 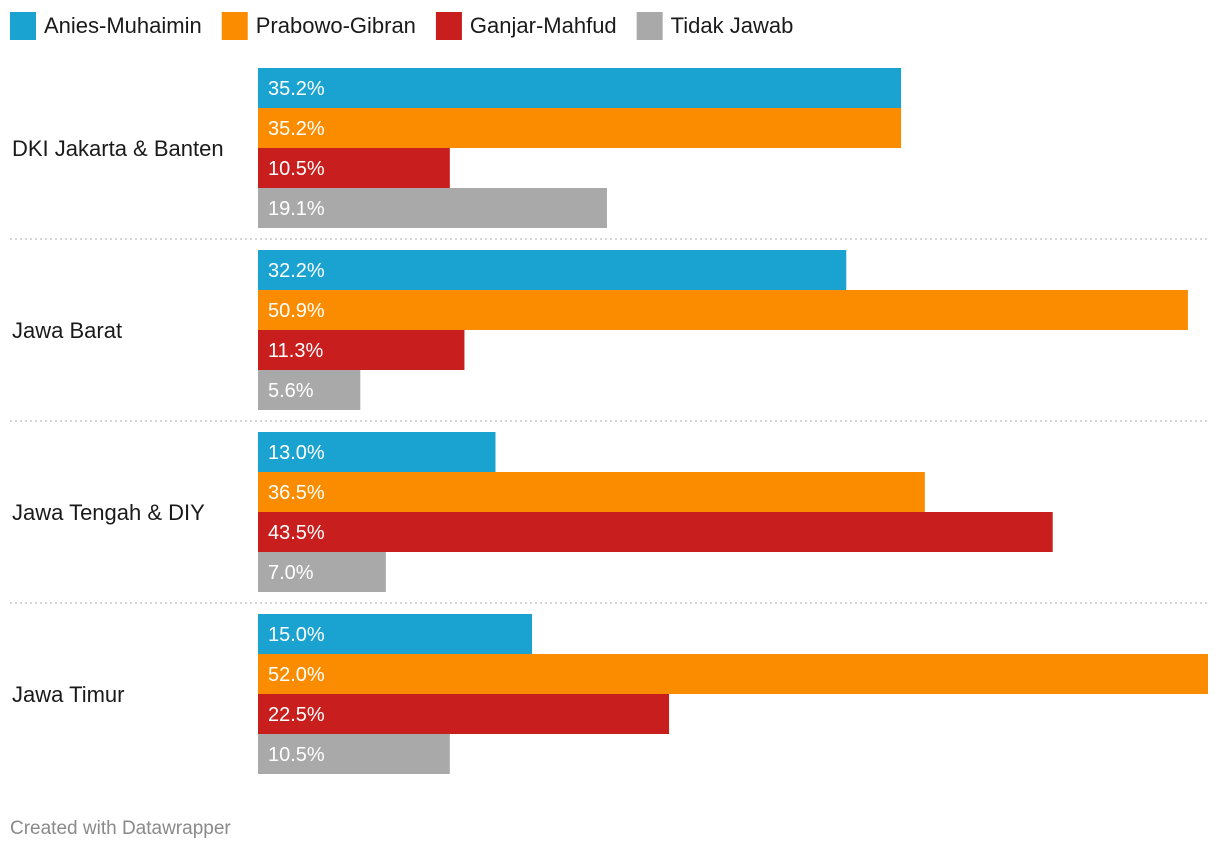 I want to click on bar-value-label: 7.0%, so click(x=291, y=573).